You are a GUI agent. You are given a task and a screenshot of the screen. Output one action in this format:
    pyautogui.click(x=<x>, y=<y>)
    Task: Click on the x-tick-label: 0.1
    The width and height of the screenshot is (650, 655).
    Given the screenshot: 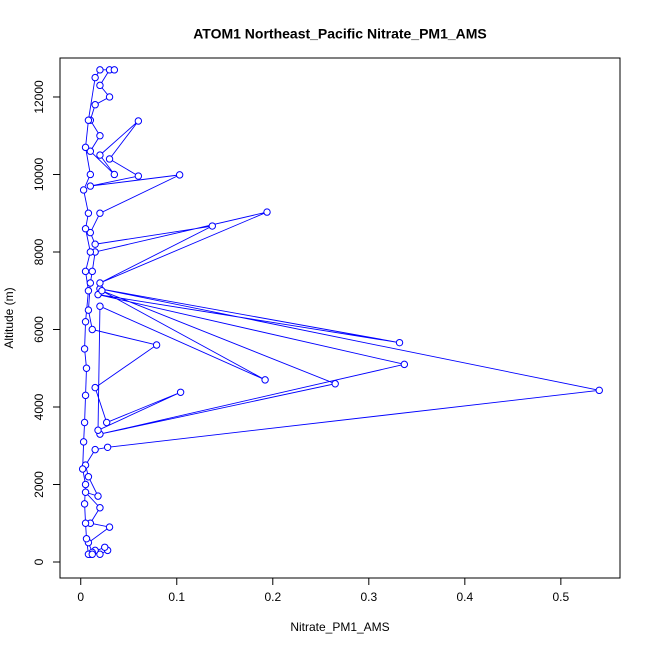 What is the action you would take?
    pyautogui.click(x=176, y=597)
    